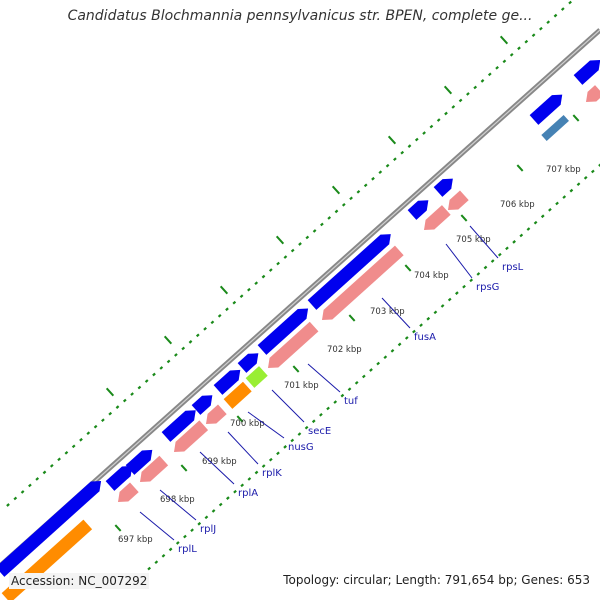  What do you see at coordinates (563, 170) in the screenshot?
I see `kbp-tick-label: 707 kbp` at bounding box center [563, 170].